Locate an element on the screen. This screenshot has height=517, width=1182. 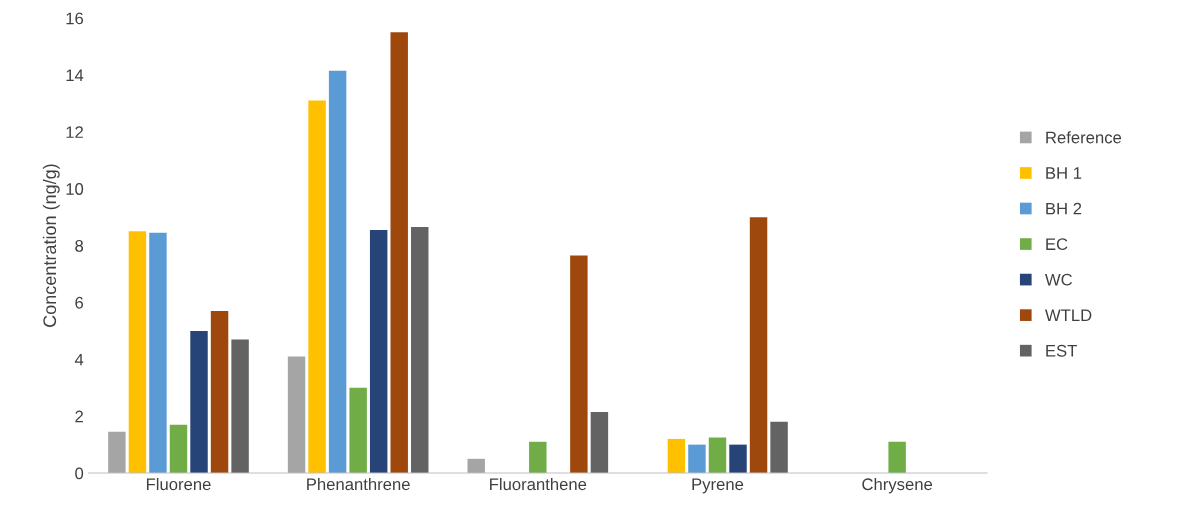
x-tick-label: Fluoranthene is located at coordinates (538, 484).